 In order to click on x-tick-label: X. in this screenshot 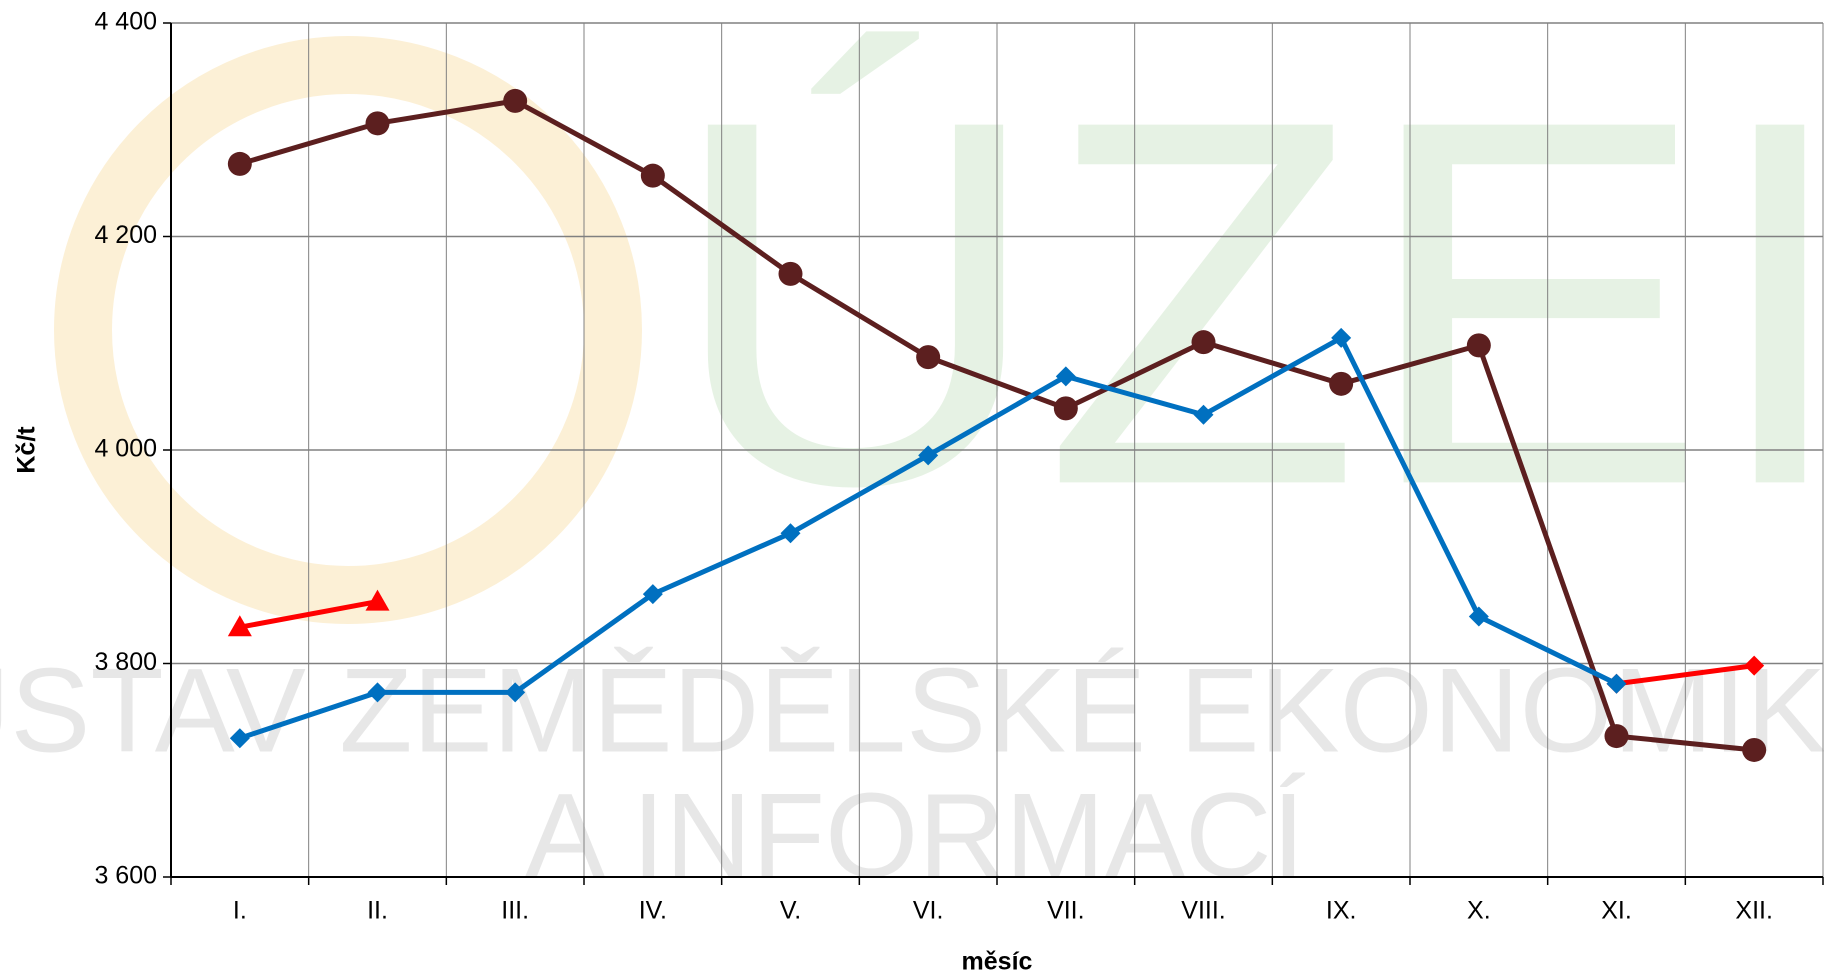, I will do `click(1479, 911)`.